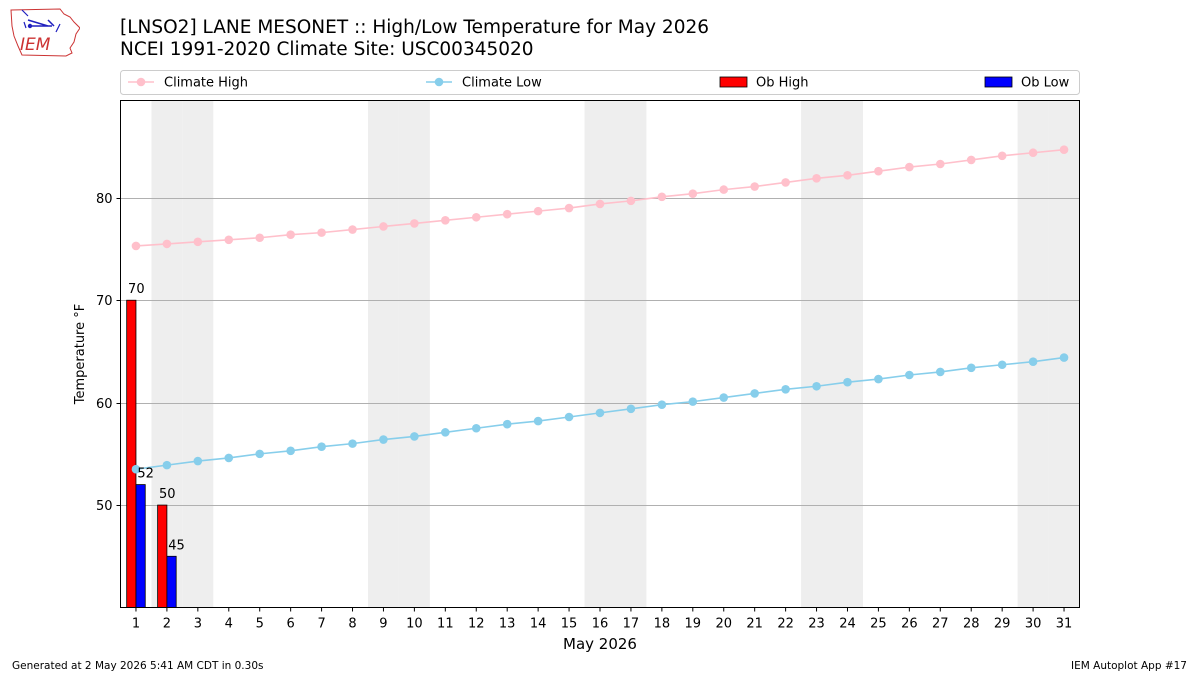 This screenshot has height=675, width=1200. I want to click on x-tick-label: 2, so click(167, 624).